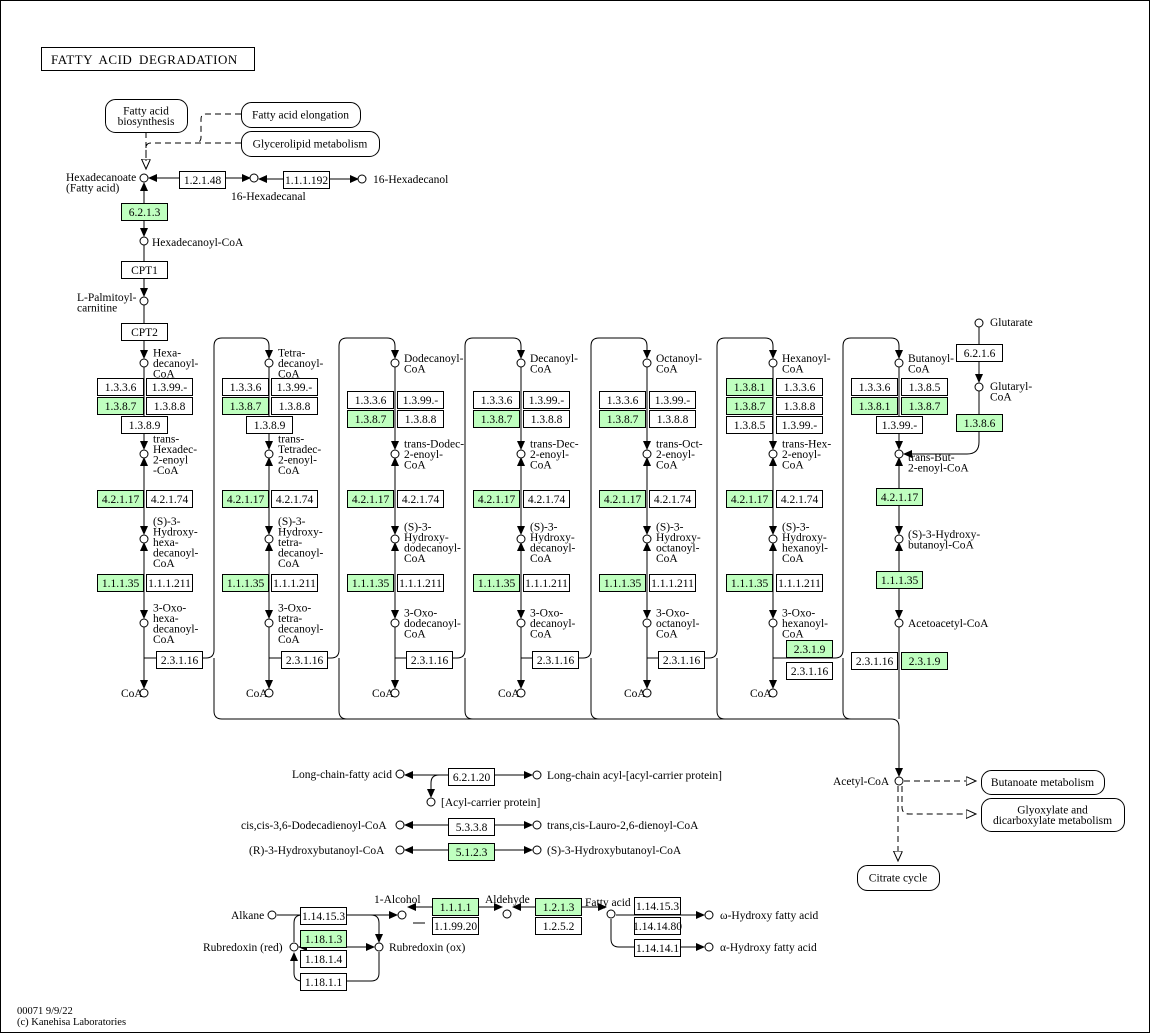 Image resolution: width=1150 pixels, height=1033 pixels. What do you see at coordinates (323, 939) in the screenshot?
I see `enzyme-box: 1.18.1.3` at bounding box center [323, 939].